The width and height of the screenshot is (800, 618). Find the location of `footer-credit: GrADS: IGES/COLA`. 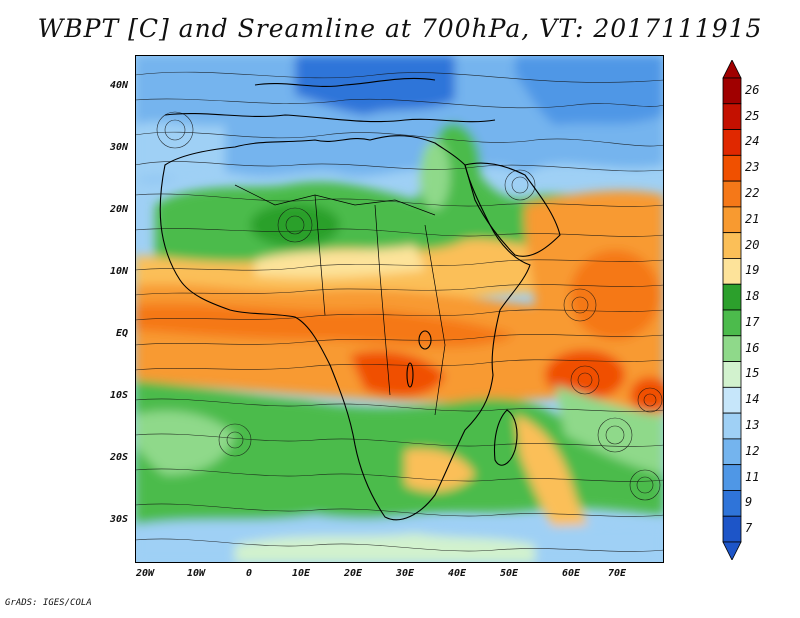

footer-credit: GrADS: IGES/COLA is located at coordinates (48, 603).